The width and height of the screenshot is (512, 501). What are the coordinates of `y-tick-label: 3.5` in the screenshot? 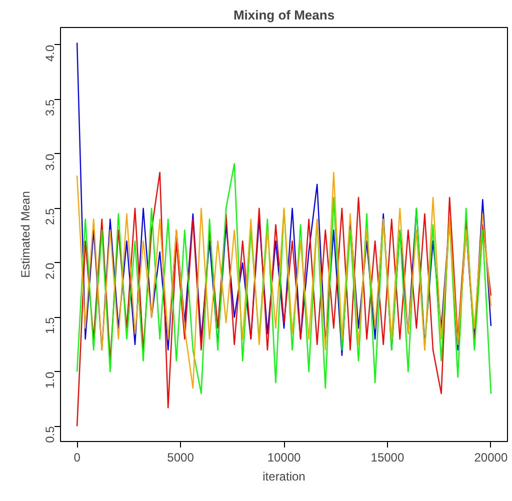 It's located at (50, 107).